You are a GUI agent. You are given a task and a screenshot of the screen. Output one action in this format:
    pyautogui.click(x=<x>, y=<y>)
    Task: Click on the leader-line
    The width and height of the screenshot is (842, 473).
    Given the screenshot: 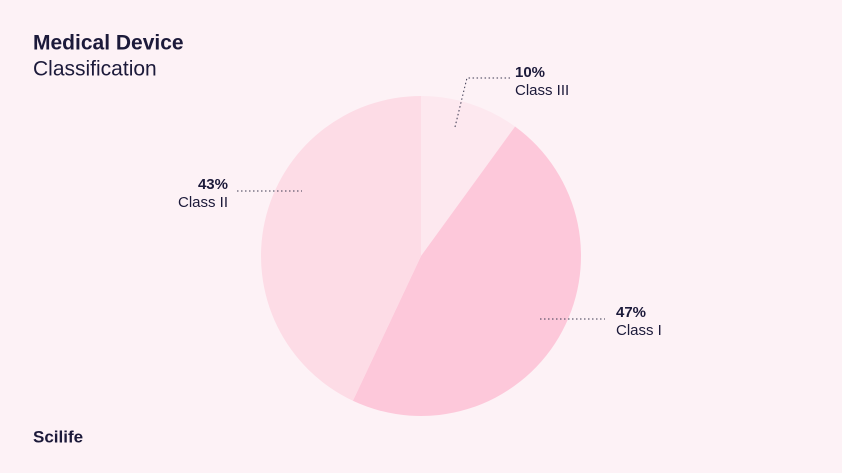 What is the action you would take?
    pyautogui.click(x=482, y=102)
    